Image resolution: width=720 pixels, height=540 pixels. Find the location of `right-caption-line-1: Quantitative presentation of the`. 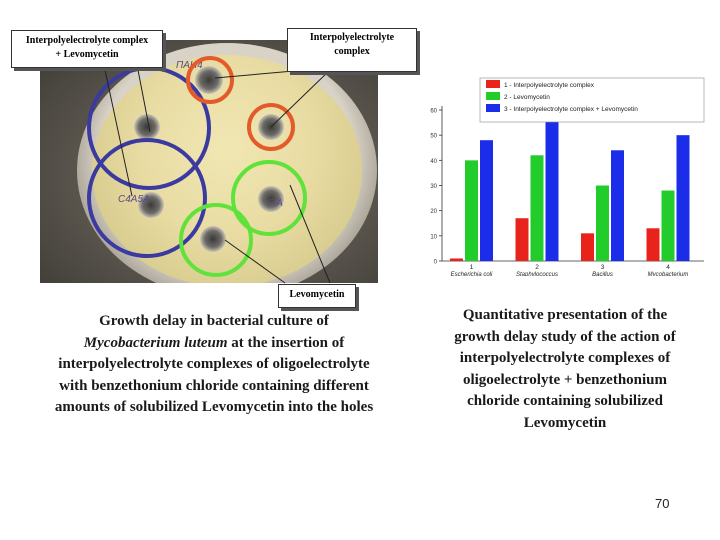

right-caption-line-1: Quantitative presentation of the is located at coordinates (565, 315).